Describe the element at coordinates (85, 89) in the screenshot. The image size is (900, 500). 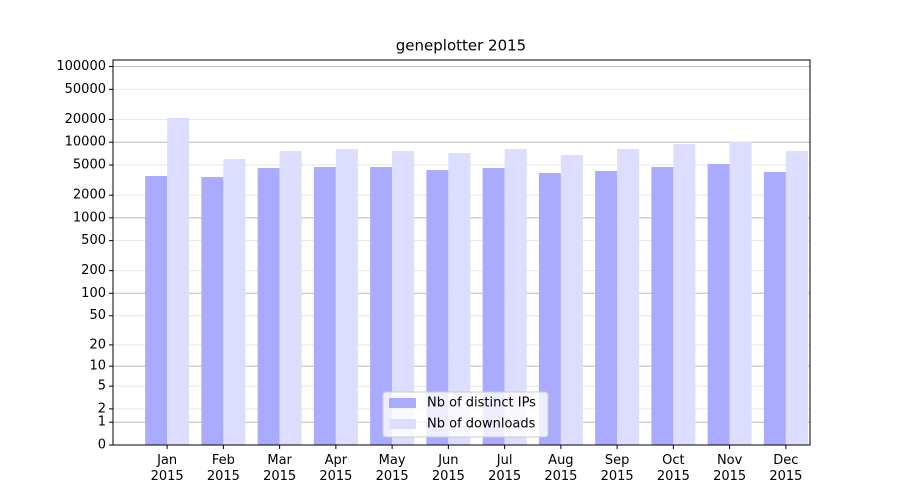
I see `y-tick-label: 50000` at that location.